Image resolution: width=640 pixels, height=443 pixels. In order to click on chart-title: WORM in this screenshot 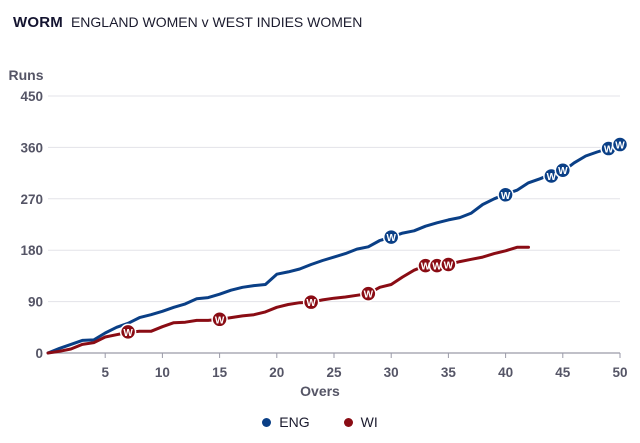, I will do `click(38, 22)`.